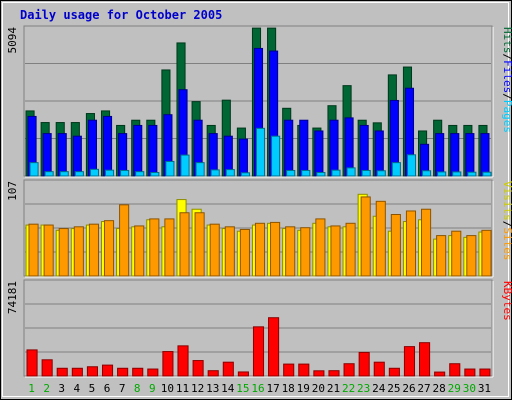 Image resolution: width=512 pixels, height=405 pixels. What do you see at coordinates (506, 201) in the screenshot?
I see `legend-entry-visits: Visits` at bounding box center [506, 201].